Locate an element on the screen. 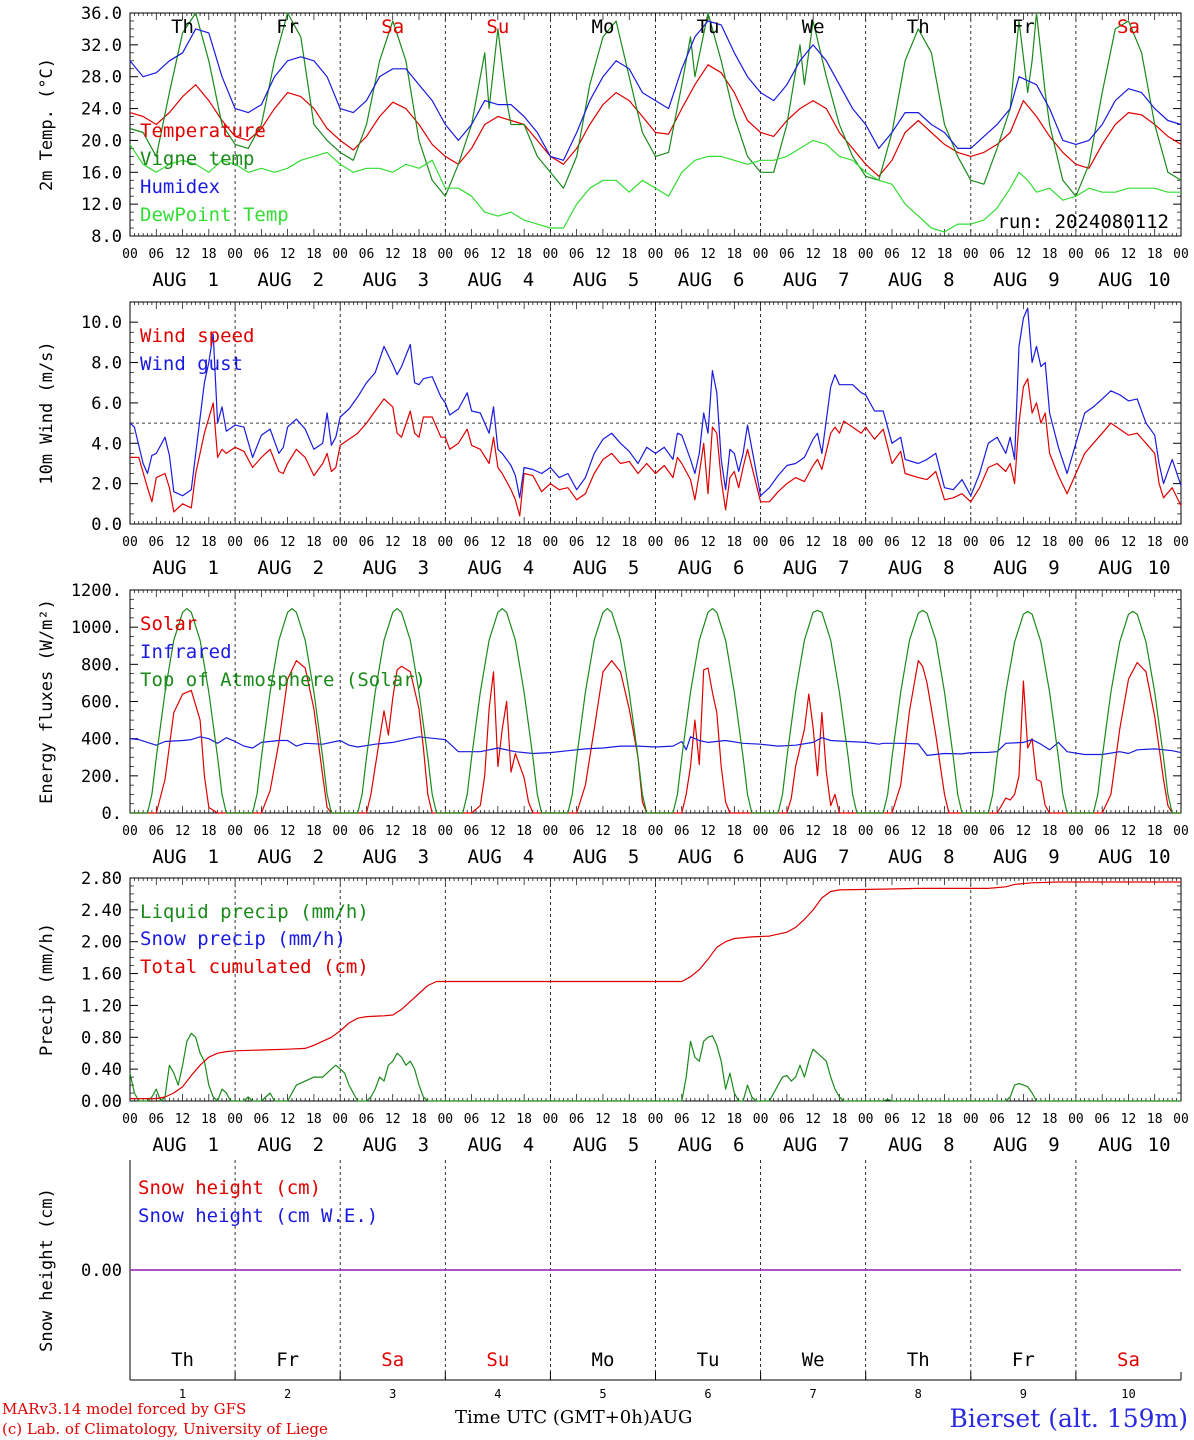  day-number-label: 5 is located at coordinates (633, 857).